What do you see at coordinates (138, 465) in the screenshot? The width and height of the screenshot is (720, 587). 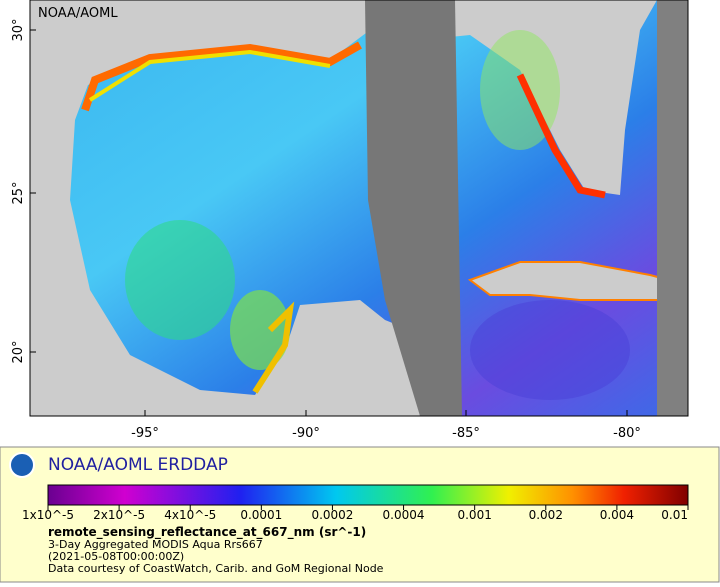 I see `legend-title: NOAA/AOML ERDDAP` at bounding box center [138, 465].